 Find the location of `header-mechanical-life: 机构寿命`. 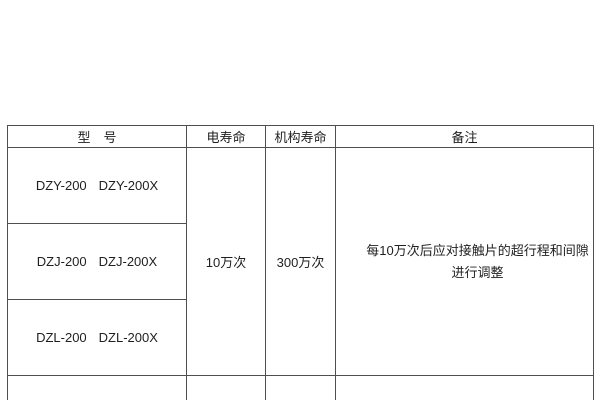

header-mechanical-life: 机构寿命 is located at coordinates (300, 136).